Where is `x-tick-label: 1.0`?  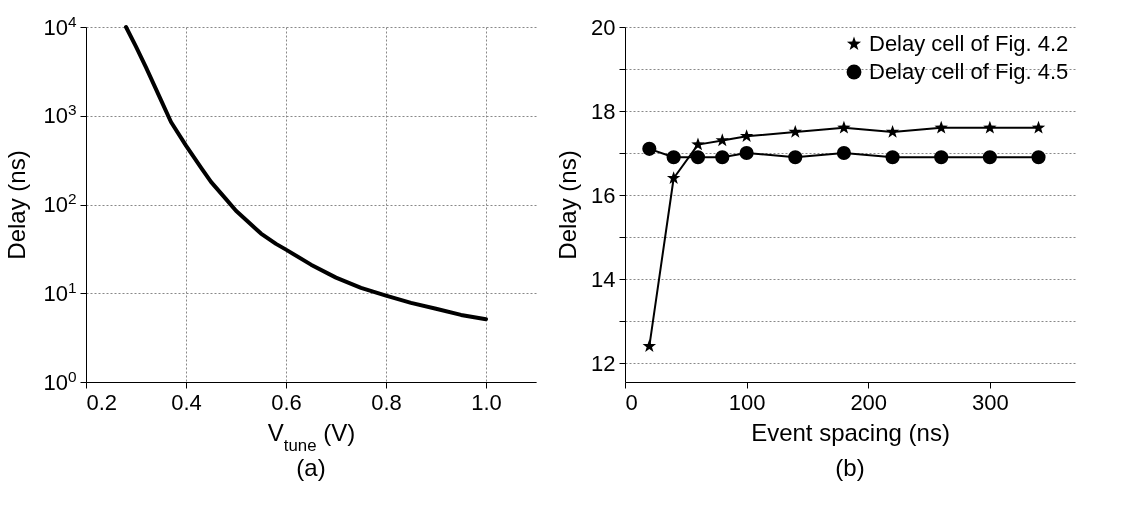 x-tick-label: 1.0 is located at coordinates (486, 402).